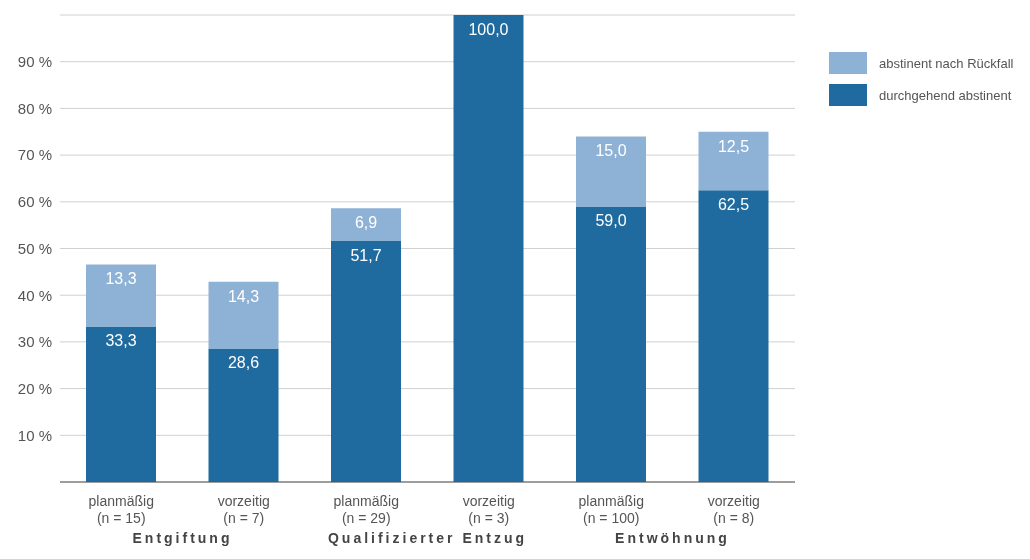  Describe the element at coordinates (34, 155) in the screenshot. I see `y-tick-label: 70 %` at that location.